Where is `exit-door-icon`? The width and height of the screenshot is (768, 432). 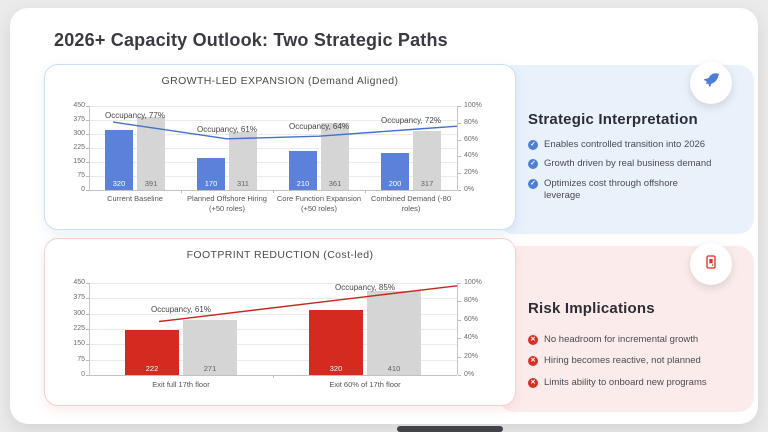 exit-door-icon is located at coordinates (711, 264).